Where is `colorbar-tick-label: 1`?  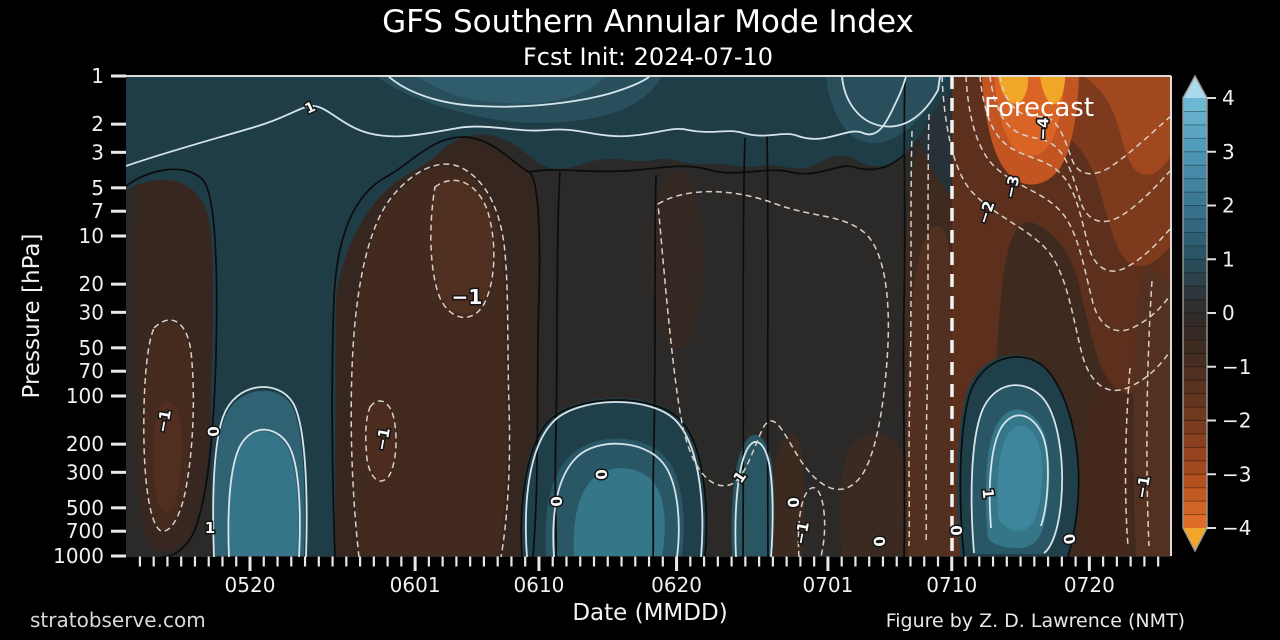
colorbar-tick-label: 1 is located at coordinates (1228, 259).